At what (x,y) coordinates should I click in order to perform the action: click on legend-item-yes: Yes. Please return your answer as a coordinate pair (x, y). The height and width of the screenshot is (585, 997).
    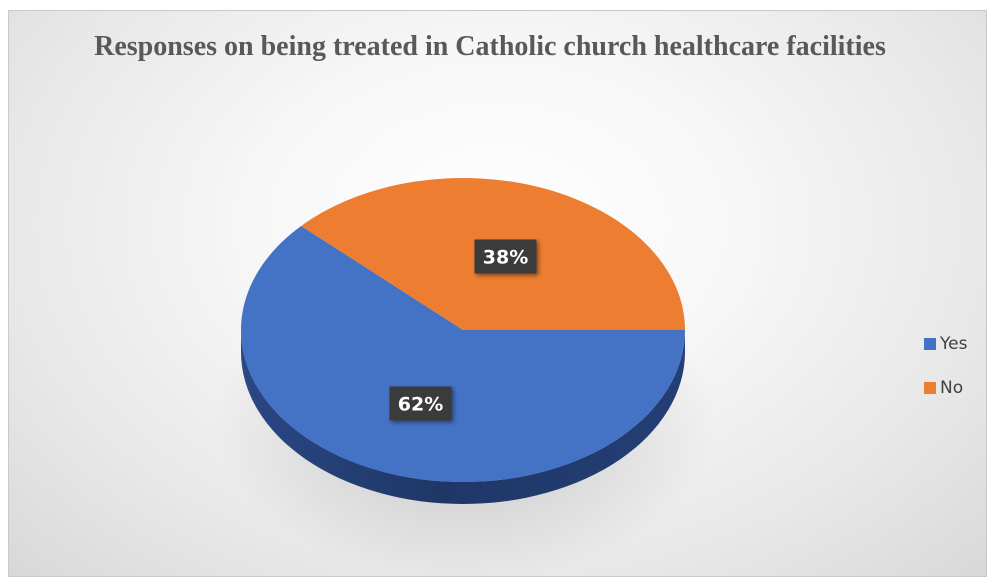
    Looking at the image, I should click on (945, 344).